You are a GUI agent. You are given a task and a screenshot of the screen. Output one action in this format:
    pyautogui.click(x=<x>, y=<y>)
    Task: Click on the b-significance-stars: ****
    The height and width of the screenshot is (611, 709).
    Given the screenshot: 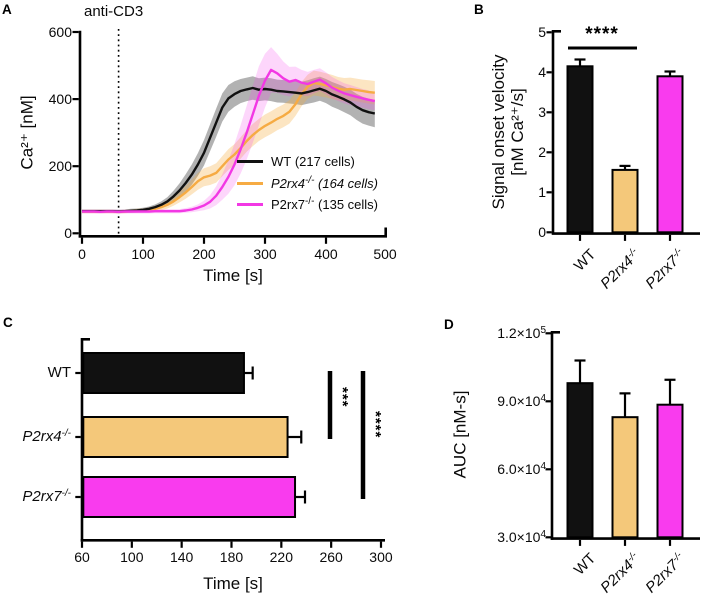 What is the action you would take?
    pyautogui.click(x=602, y=34)
    